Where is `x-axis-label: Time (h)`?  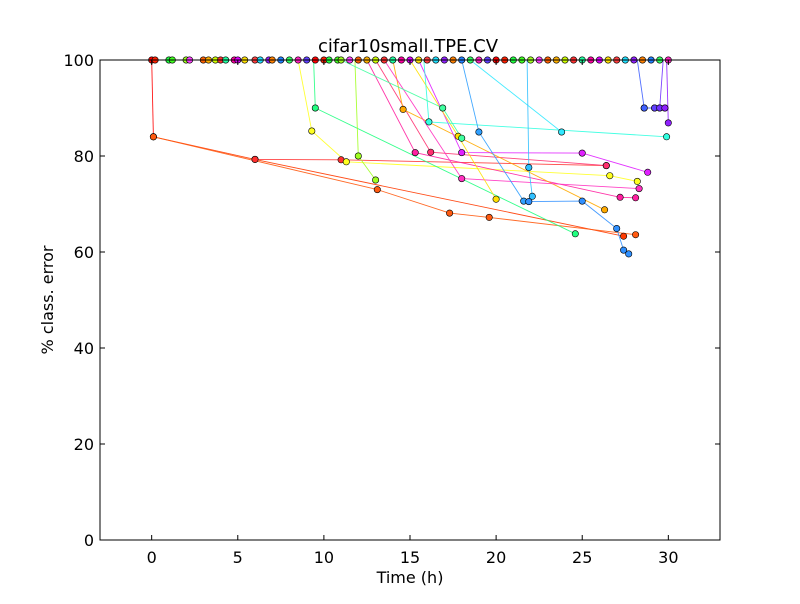 x-axis-label: Time (h) is located at coordinates (410, 577).